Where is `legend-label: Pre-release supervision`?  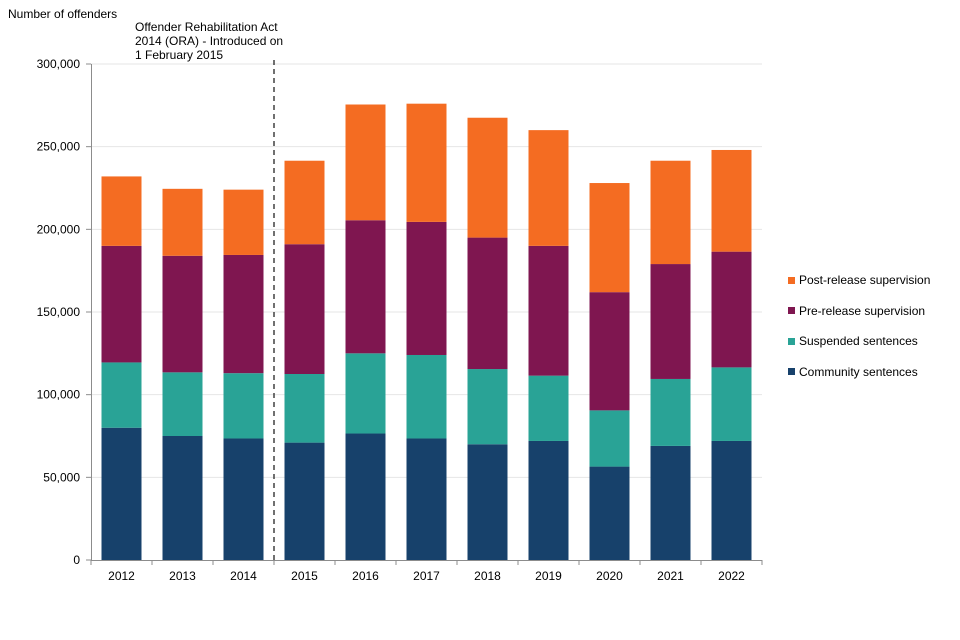
legend-label: Pre-release supervision is located at coordinates (862, 310).